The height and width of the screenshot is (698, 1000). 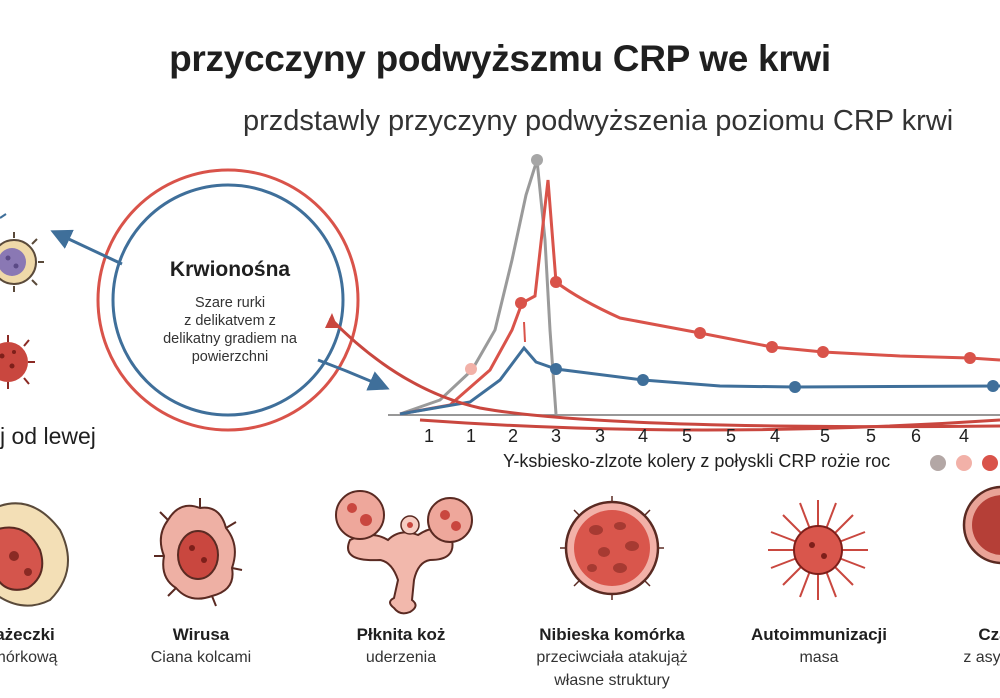 I want to click on autoimmune-cell-icon, so click(x=818, y=550).